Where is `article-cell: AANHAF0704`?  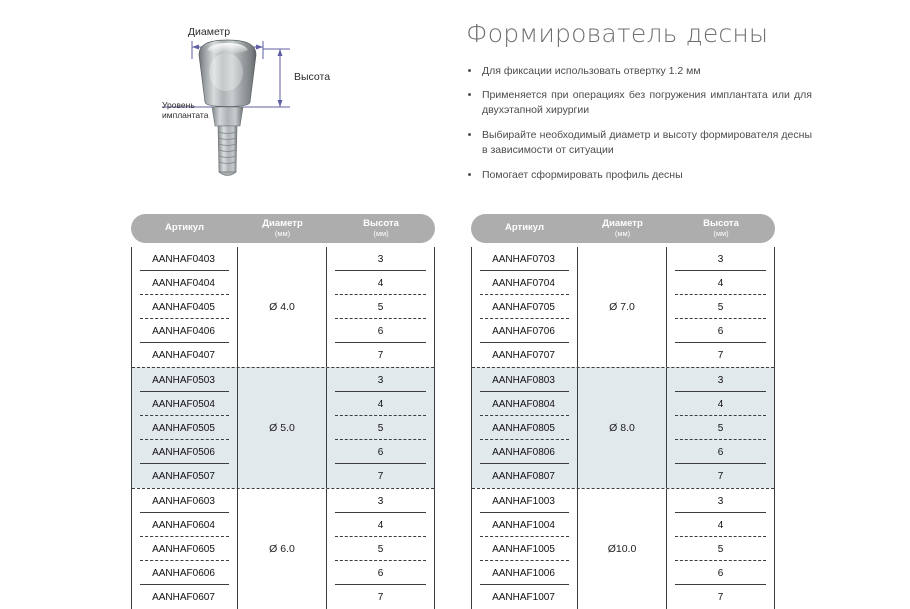 article-cell: AANHAF0704 is located at coordinates (524, 283).